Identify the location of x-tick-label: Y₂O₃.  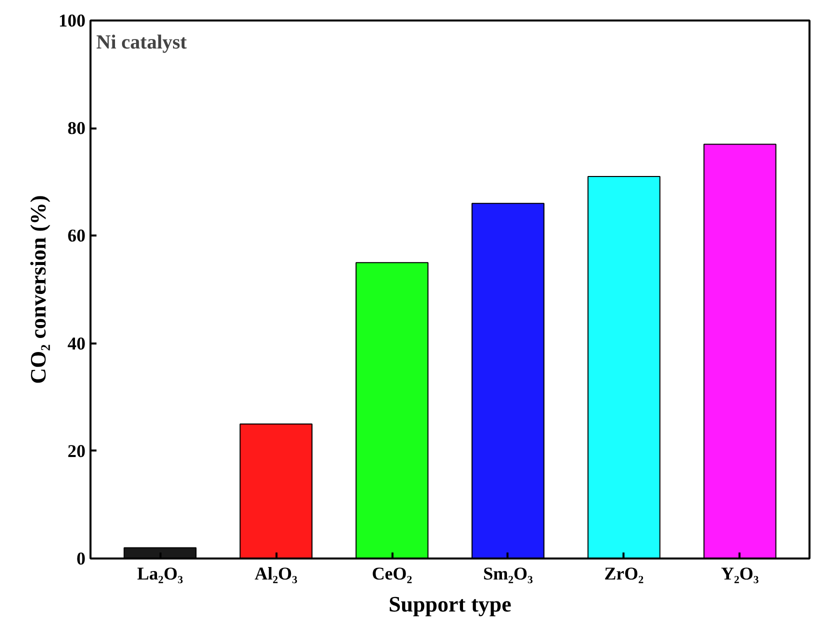
(740, 574).